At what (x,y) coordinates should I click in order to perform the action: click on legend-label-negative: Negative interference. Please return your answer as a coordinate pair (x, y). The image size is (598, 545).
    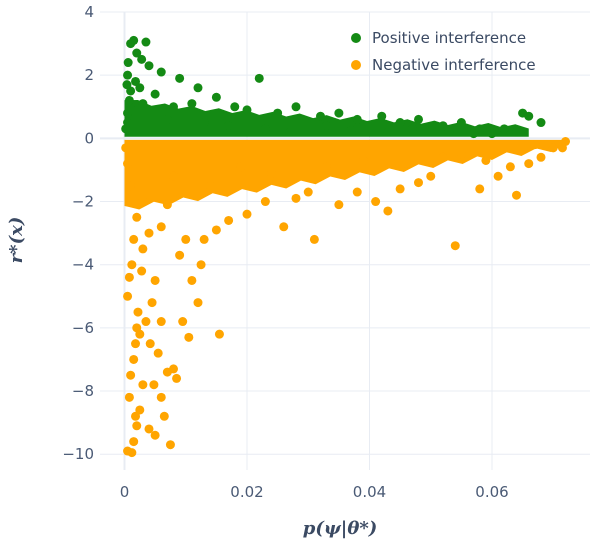
    Looking at the image, I should click on (454, 65).